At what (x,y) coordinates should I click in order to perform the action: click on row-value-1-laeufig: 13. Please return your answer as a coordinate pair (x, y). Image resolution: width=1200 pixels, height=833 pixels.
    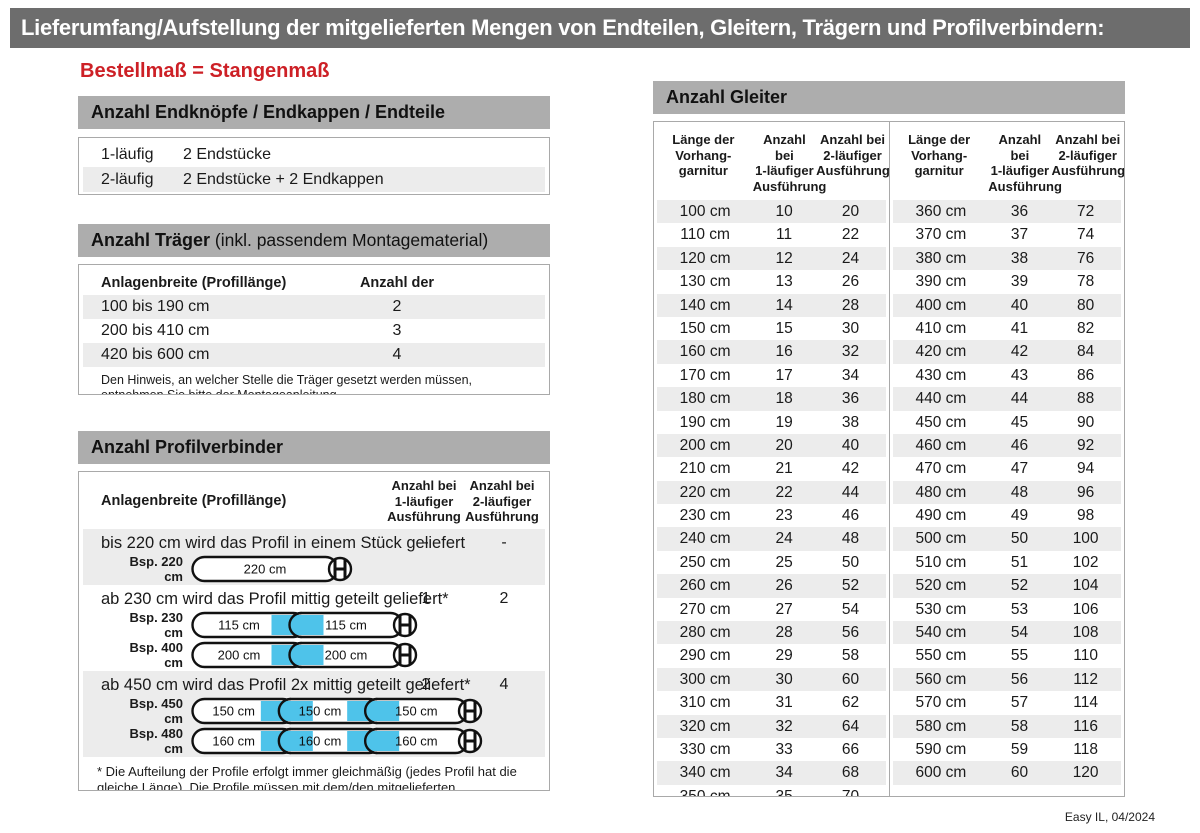
    Looking at the image, I should click on (784, 282).